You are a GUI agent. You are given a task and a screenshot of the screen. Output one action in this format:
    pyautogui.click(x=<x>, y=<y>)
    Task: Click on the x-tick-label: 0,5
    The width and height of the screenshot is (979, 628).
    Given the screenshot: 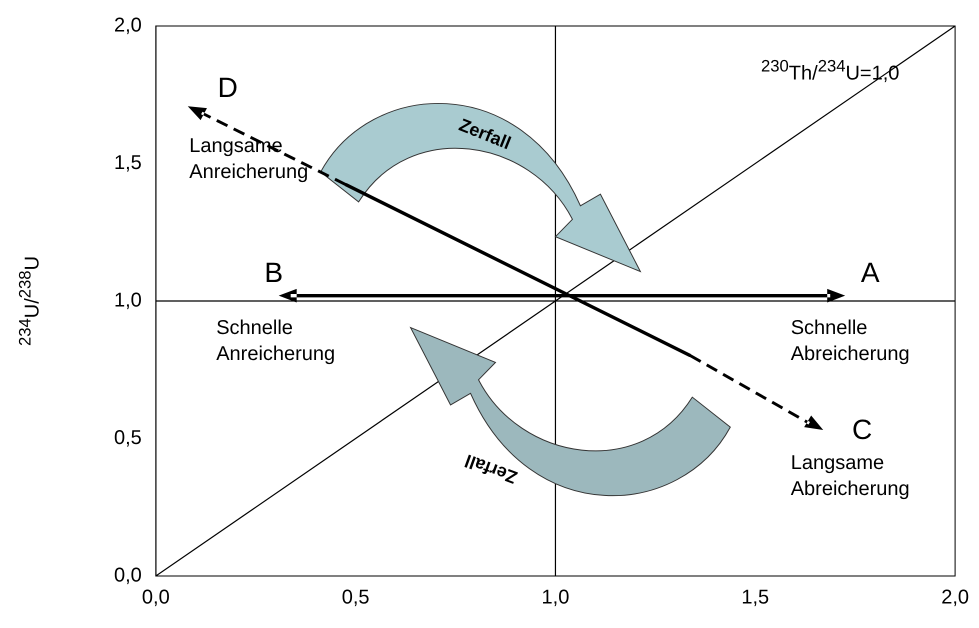 What is the action you would take?
    pyautogui.click(x=356, y=597)
    